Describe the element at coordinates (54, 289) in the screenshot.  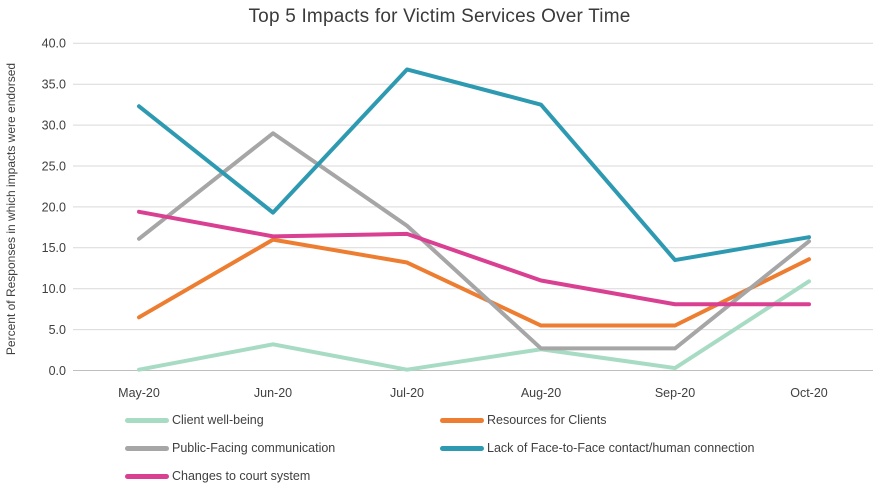
I see `y-tick-label: 10.0` at that location.